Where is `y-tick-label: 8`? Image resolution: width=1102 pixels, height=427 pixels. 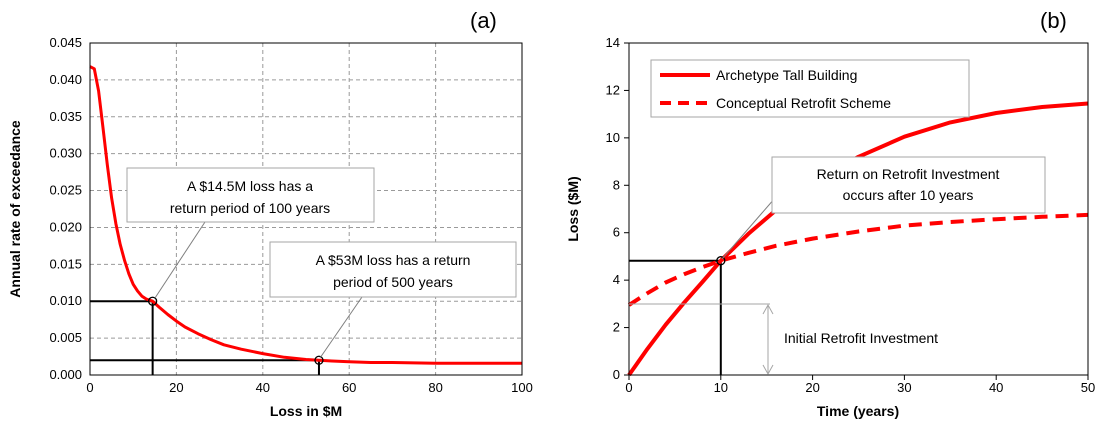
y-tick-label: 8 is located at coordinates (616, 184).